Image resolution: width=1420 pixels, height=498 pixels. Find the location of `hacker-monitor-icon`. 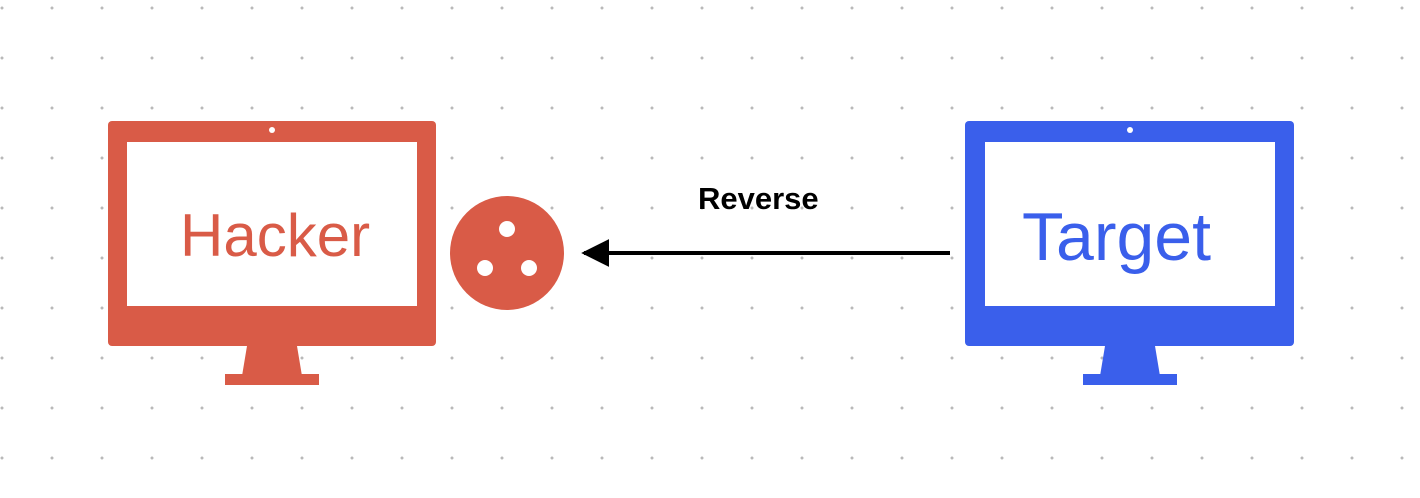

hacker-monitor-icon is located at coordinates (272, 253).